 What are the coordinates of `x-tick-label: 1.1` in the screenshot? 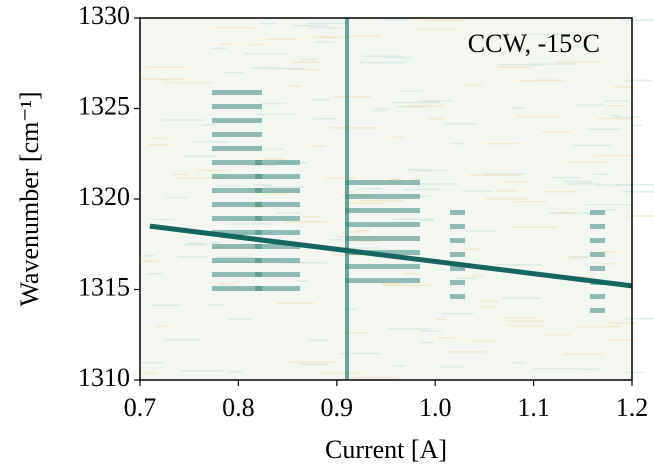 It's located at (533, 407).